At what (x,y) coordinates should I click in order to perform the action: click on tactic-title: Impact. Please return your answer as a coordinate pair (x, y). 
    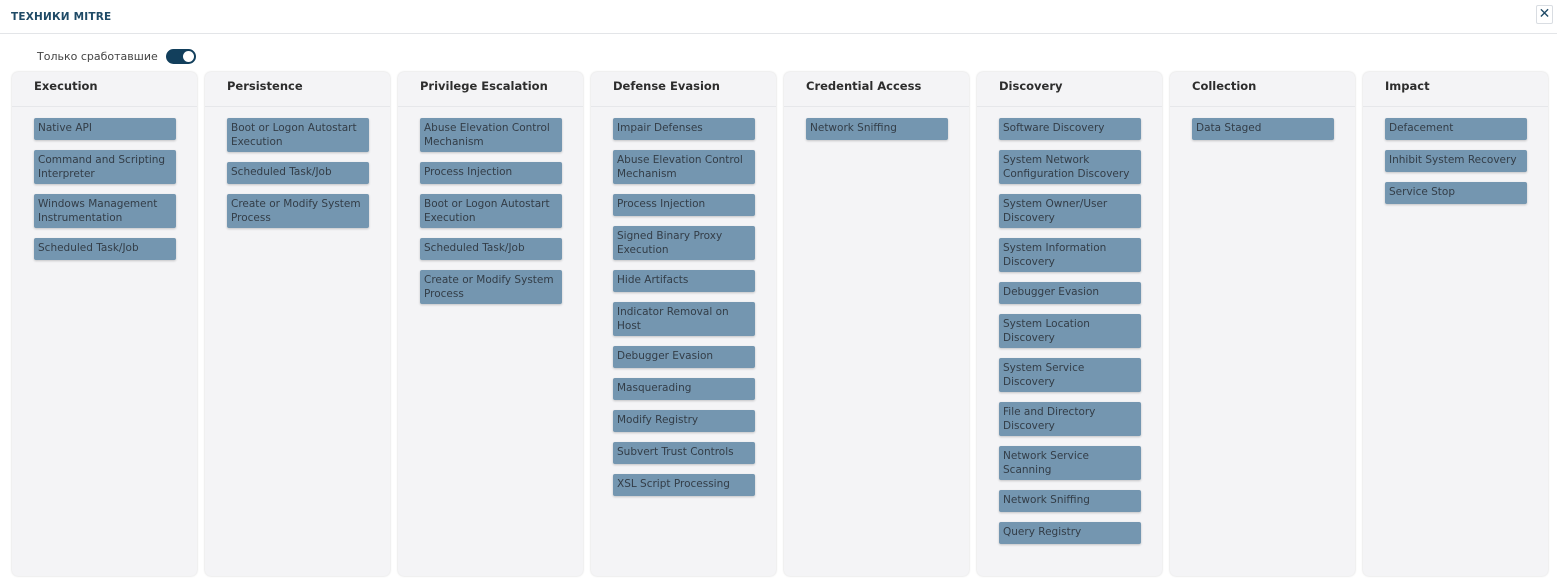
    Looking at the image, I should click on (1455, 89).